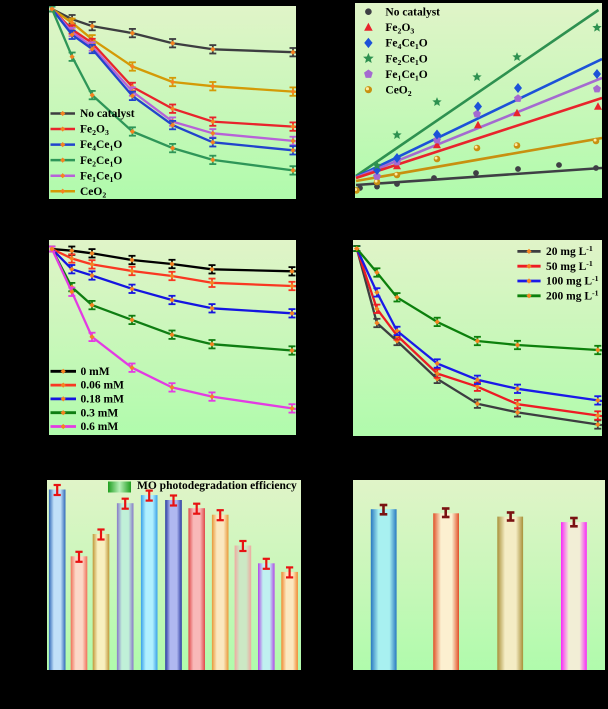  Describe the element at coordinates (100, 427) in the screenshot. I see `svg-text: 0.6 mM` at that location.